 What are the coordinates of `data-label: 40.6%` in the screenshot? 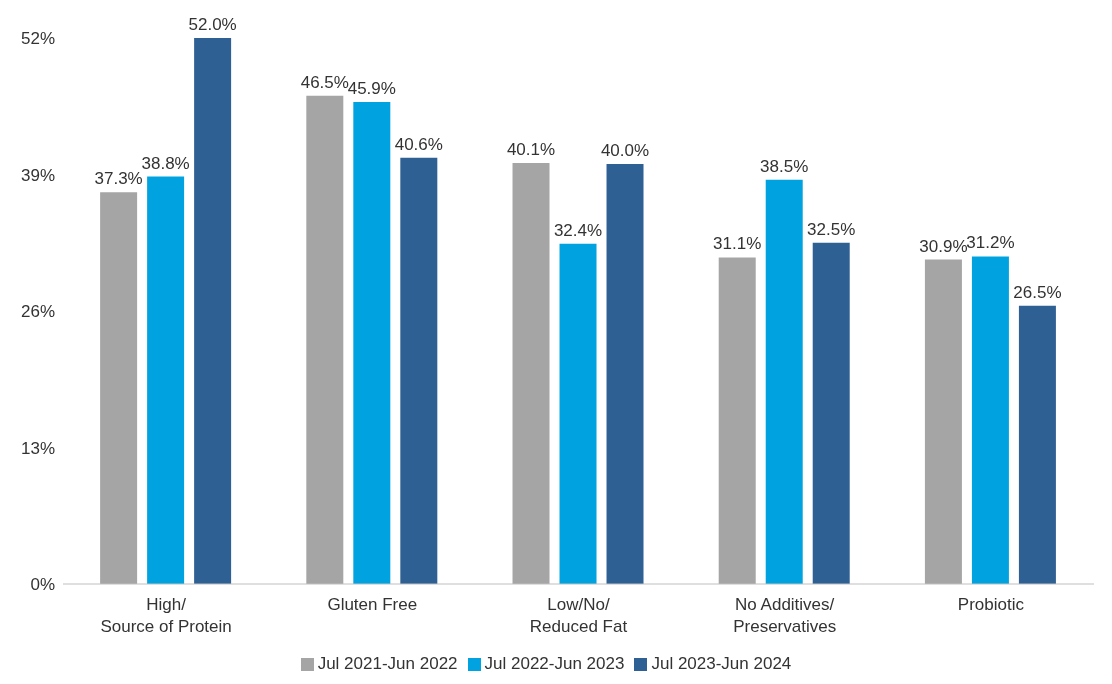 It's located at (418, 144).